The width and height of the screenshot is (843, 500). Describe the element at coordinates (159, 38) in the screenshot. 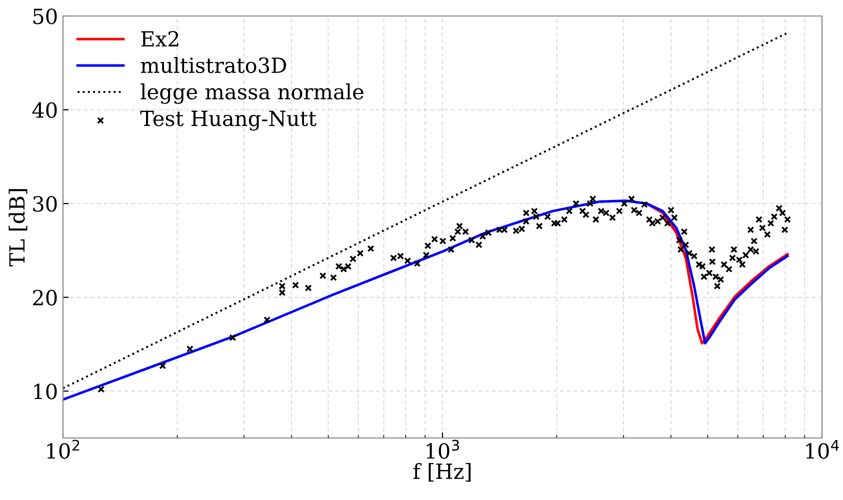

I see `legend-label: Ex2` at that location.